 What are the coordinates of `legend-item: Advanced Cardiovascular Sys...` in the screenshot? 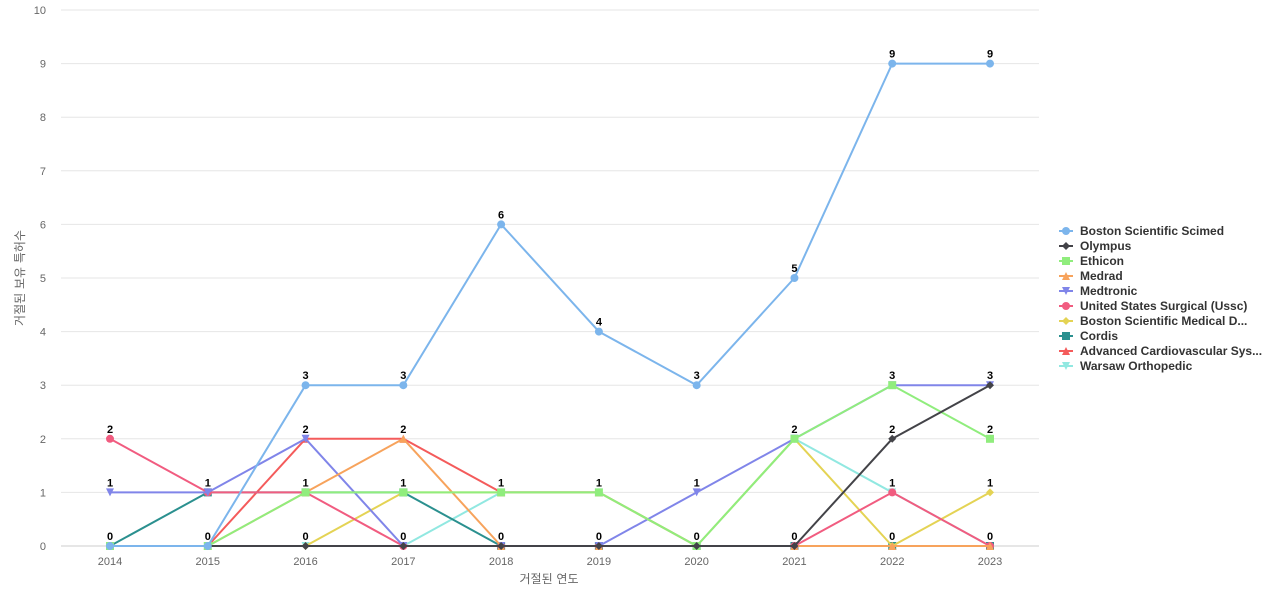 It's located at (1160, 351).